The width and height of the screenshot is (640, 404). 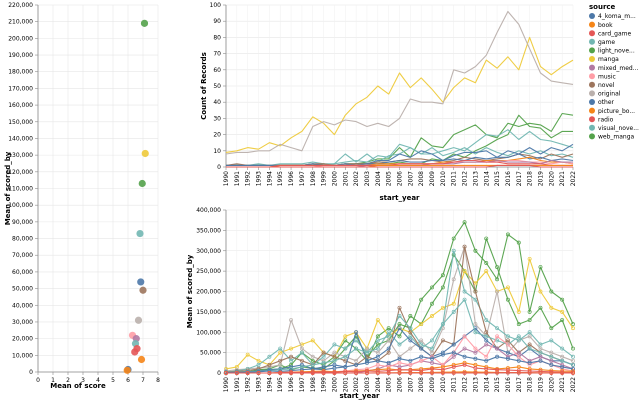 I want to click on legend-swatch-picture_book, so click(x=592, y=111).